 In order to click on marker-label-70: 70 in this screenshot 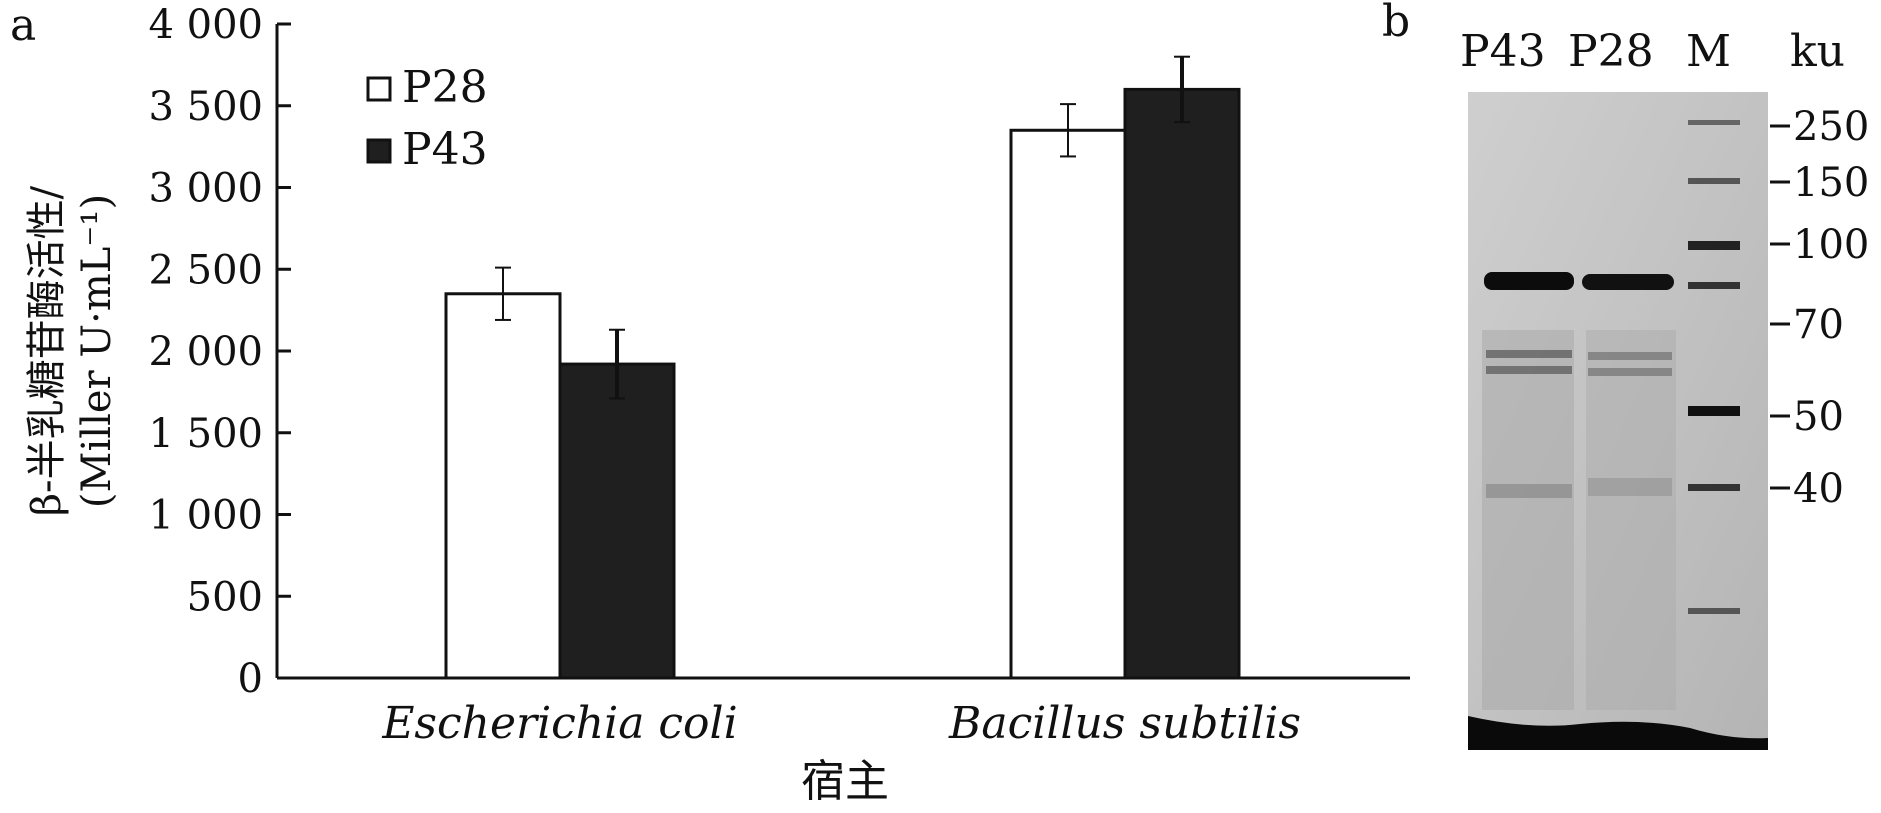, I will do `click(1818, 325)`.